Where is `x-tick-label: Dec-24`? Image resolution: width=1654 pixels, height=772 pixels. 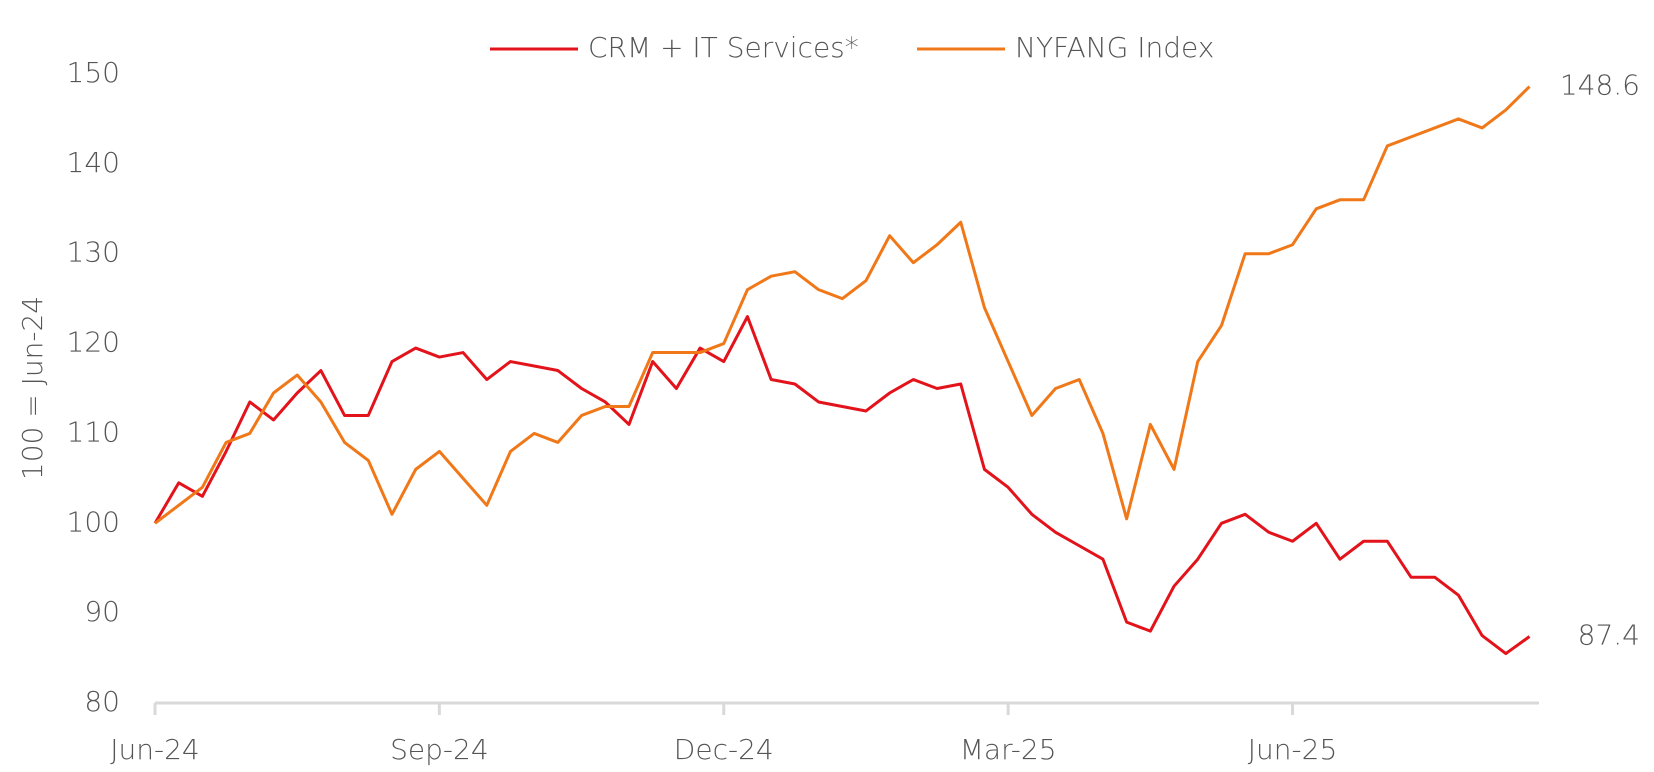
x-tick-label: Dec-24 is located at coordinates (724, 749).